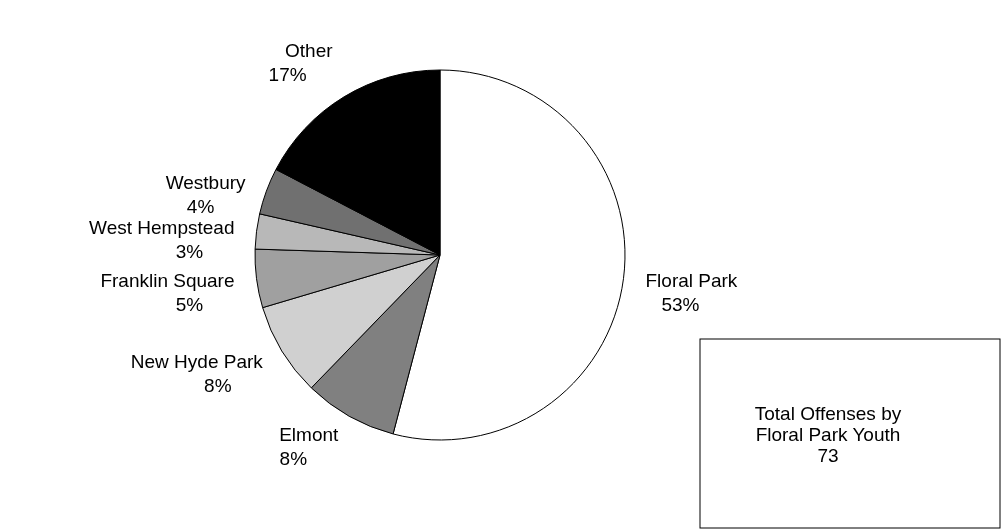 The image size is (1006, 531). What do you see at coordinates (162, 228) in the screenshot?
I see `slice-label: West Hempstead` at bounding box center [162, 228].